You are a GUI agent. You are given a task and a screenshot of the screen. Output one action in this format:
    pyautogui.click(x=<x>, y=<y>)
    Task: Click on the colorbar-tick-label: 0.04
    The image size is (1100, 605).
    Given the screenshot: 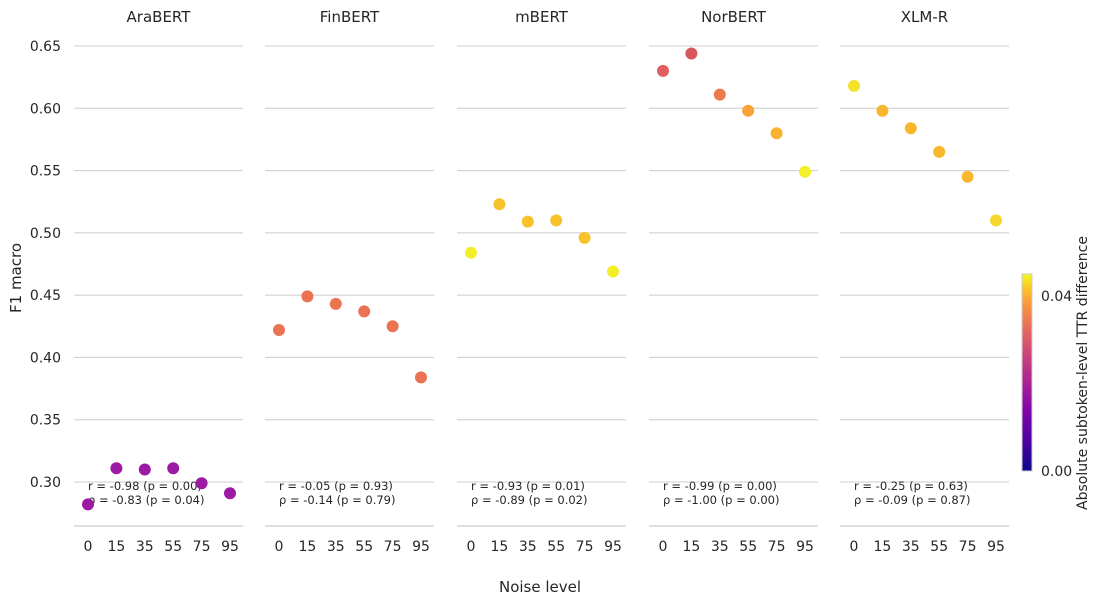 What is the action you would take?
    pyautogui.click(x=1056, y=297)
    